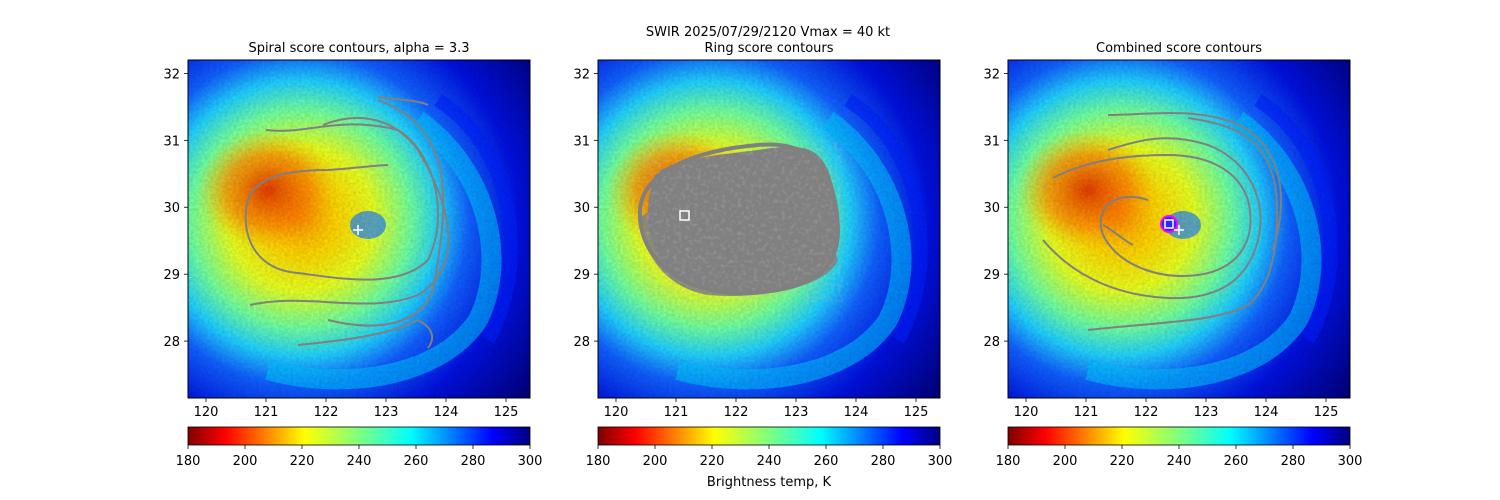 The height and width of the screenshot is (500, 1500). Describe the element at coordinates (769, 436) in the screenshot. I see `colorbar-ring` at that location.